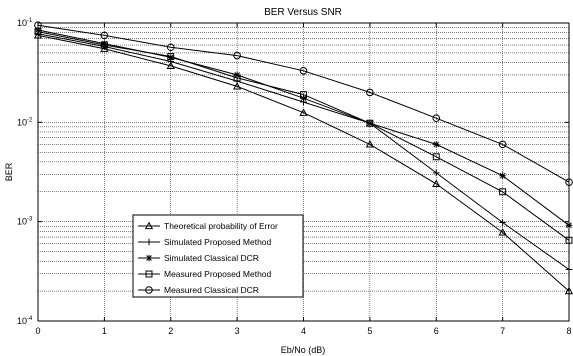 The width and height of the screenshot is (573, 356). Describe the element at coordinates (25, 321) in the screenshot. I see `y-tick-label: 10⁻⁴` at that location.